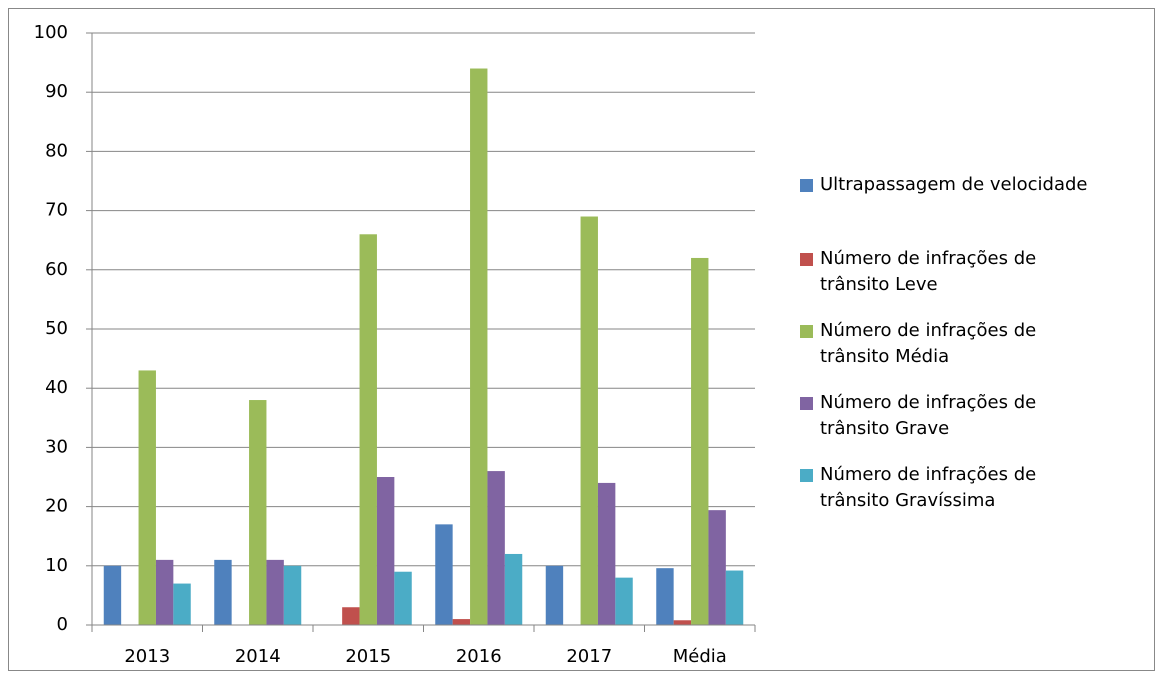 The width and height of the screenshot is (1163, 679). Describe the element at coordinates (928, 343) in the screenshot. I see `legend-label: Número de infrações de trânsito Média` at that location.